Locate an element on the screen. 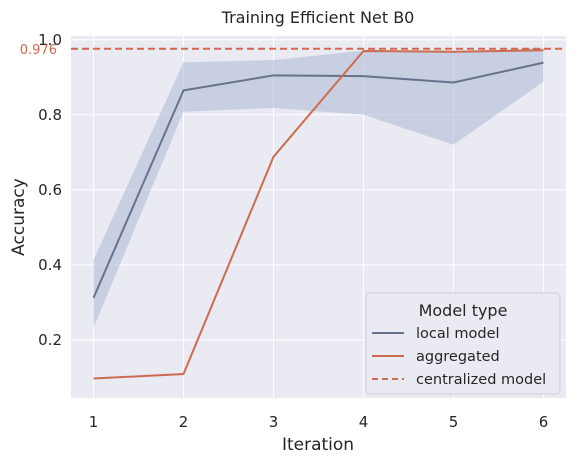 The height and width of the screenshot is (463, 577). x-tick-label: 6 is located at coordinates (544, 422).